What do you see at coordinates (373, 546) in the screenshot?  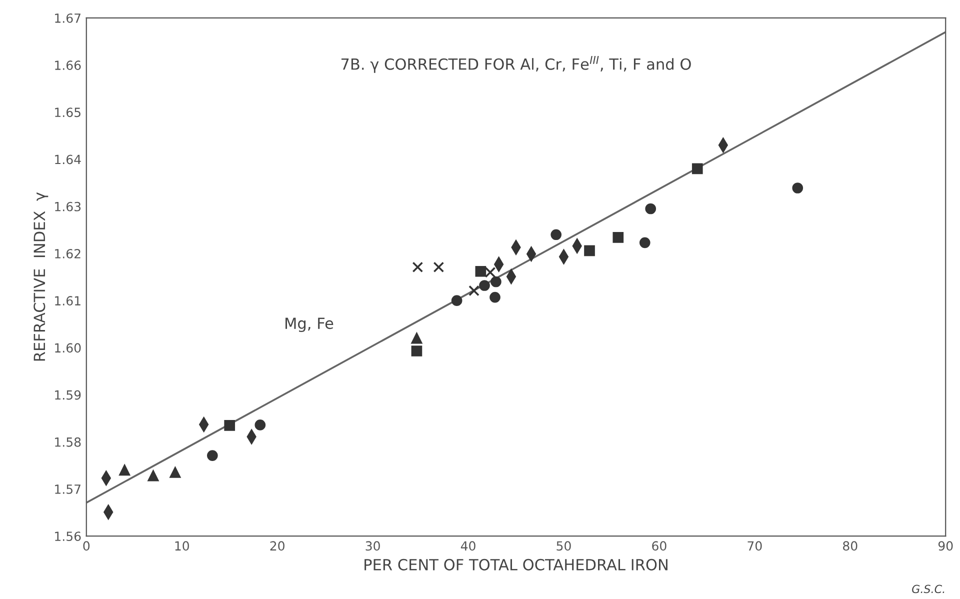 I see `x-tick-label: 30` at bounding box center [373, 546].